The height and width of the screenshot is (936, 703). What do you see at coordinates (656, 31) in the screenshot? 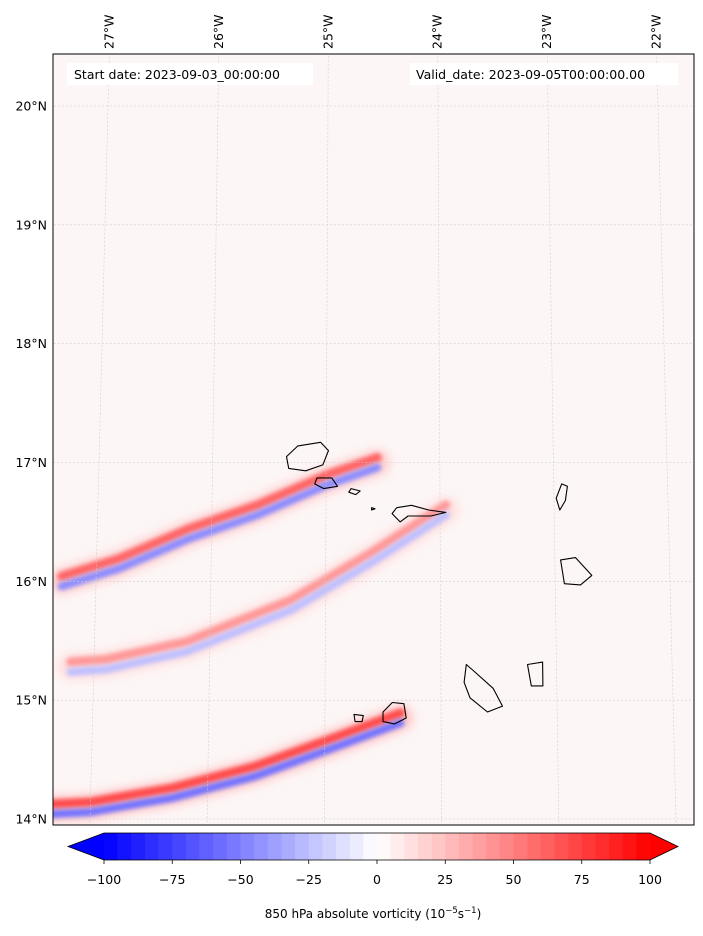
I see `longitude-label: 22°W` at bounding box center [656, 31].